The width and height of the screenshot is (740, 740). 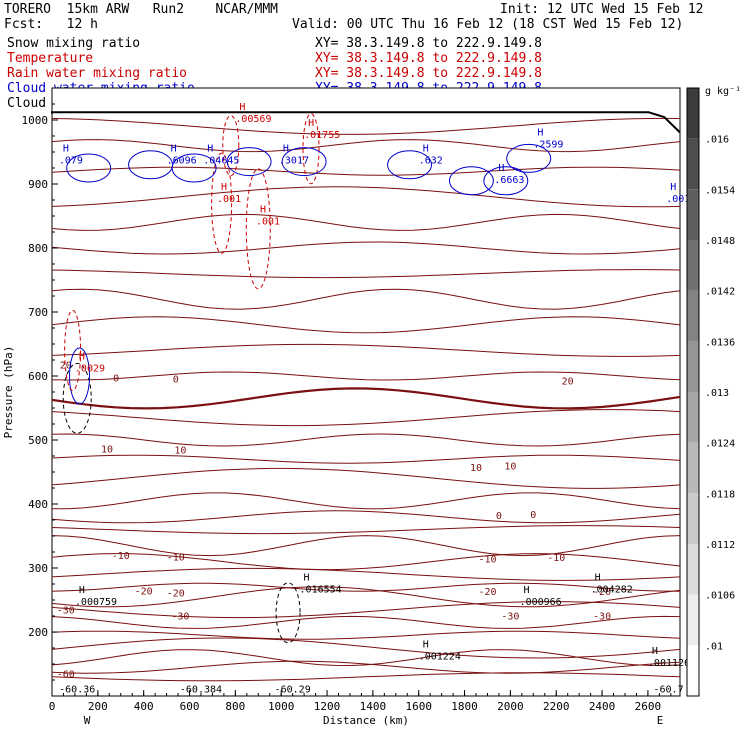 What do you see at coordinates (722, 91) in the screenshot?
I see `colorbar-unit: g kg⁻¹` at bounding box center [722, 91].